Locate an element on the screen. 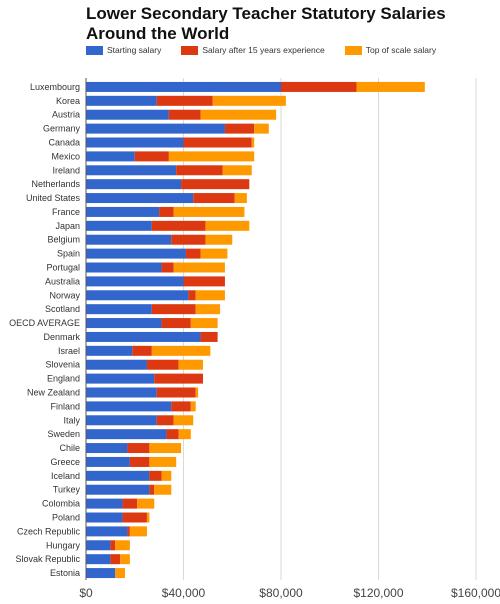 The image size is (500, 604). category-label: Iceland is located at coordinates (65, 476).